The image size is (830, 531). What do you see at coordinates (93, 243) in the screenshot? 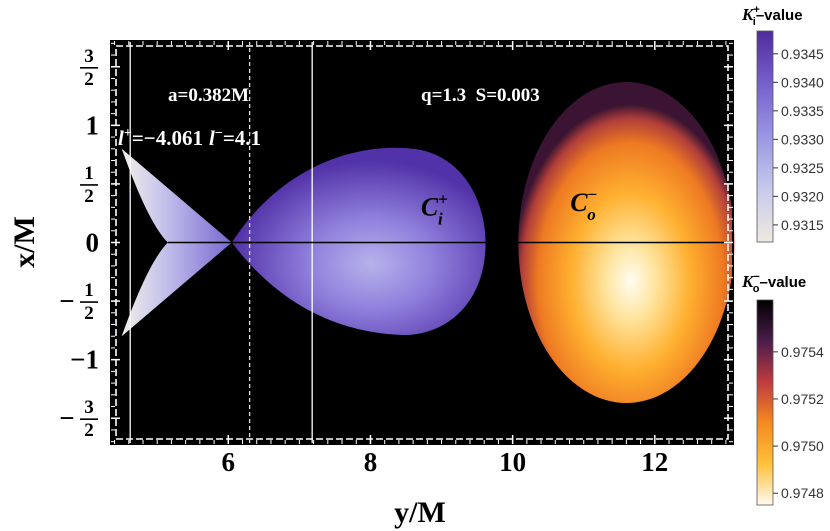
I see `y-tick-label-3: 0` at bounding box center [93, 243].